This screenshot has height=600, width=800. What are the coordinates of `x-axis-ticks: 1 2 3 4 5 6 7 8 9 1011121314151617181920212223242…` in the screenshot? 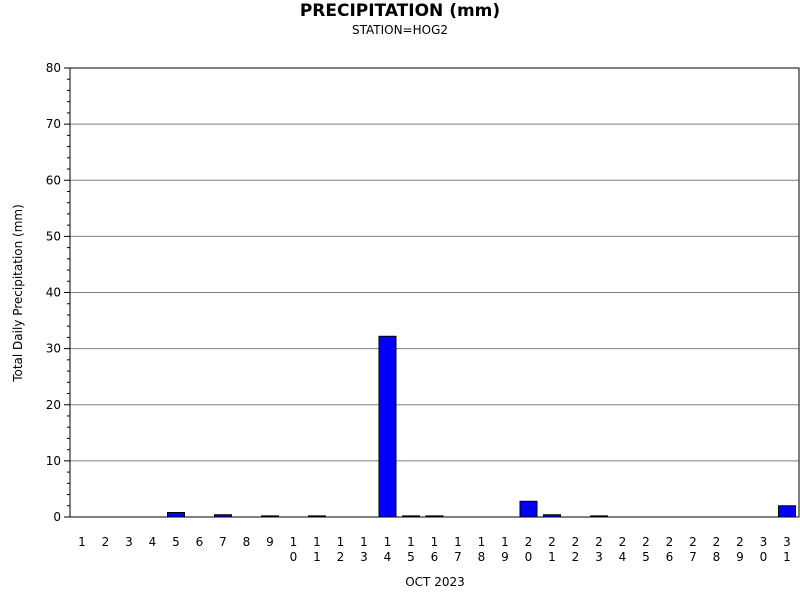 It's located at (434, 549).